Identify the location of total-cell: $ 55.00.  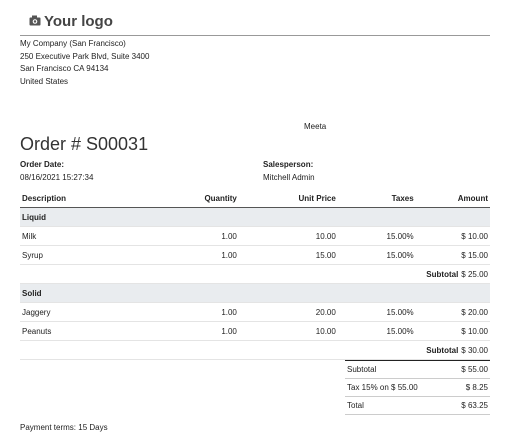
(468, 369).